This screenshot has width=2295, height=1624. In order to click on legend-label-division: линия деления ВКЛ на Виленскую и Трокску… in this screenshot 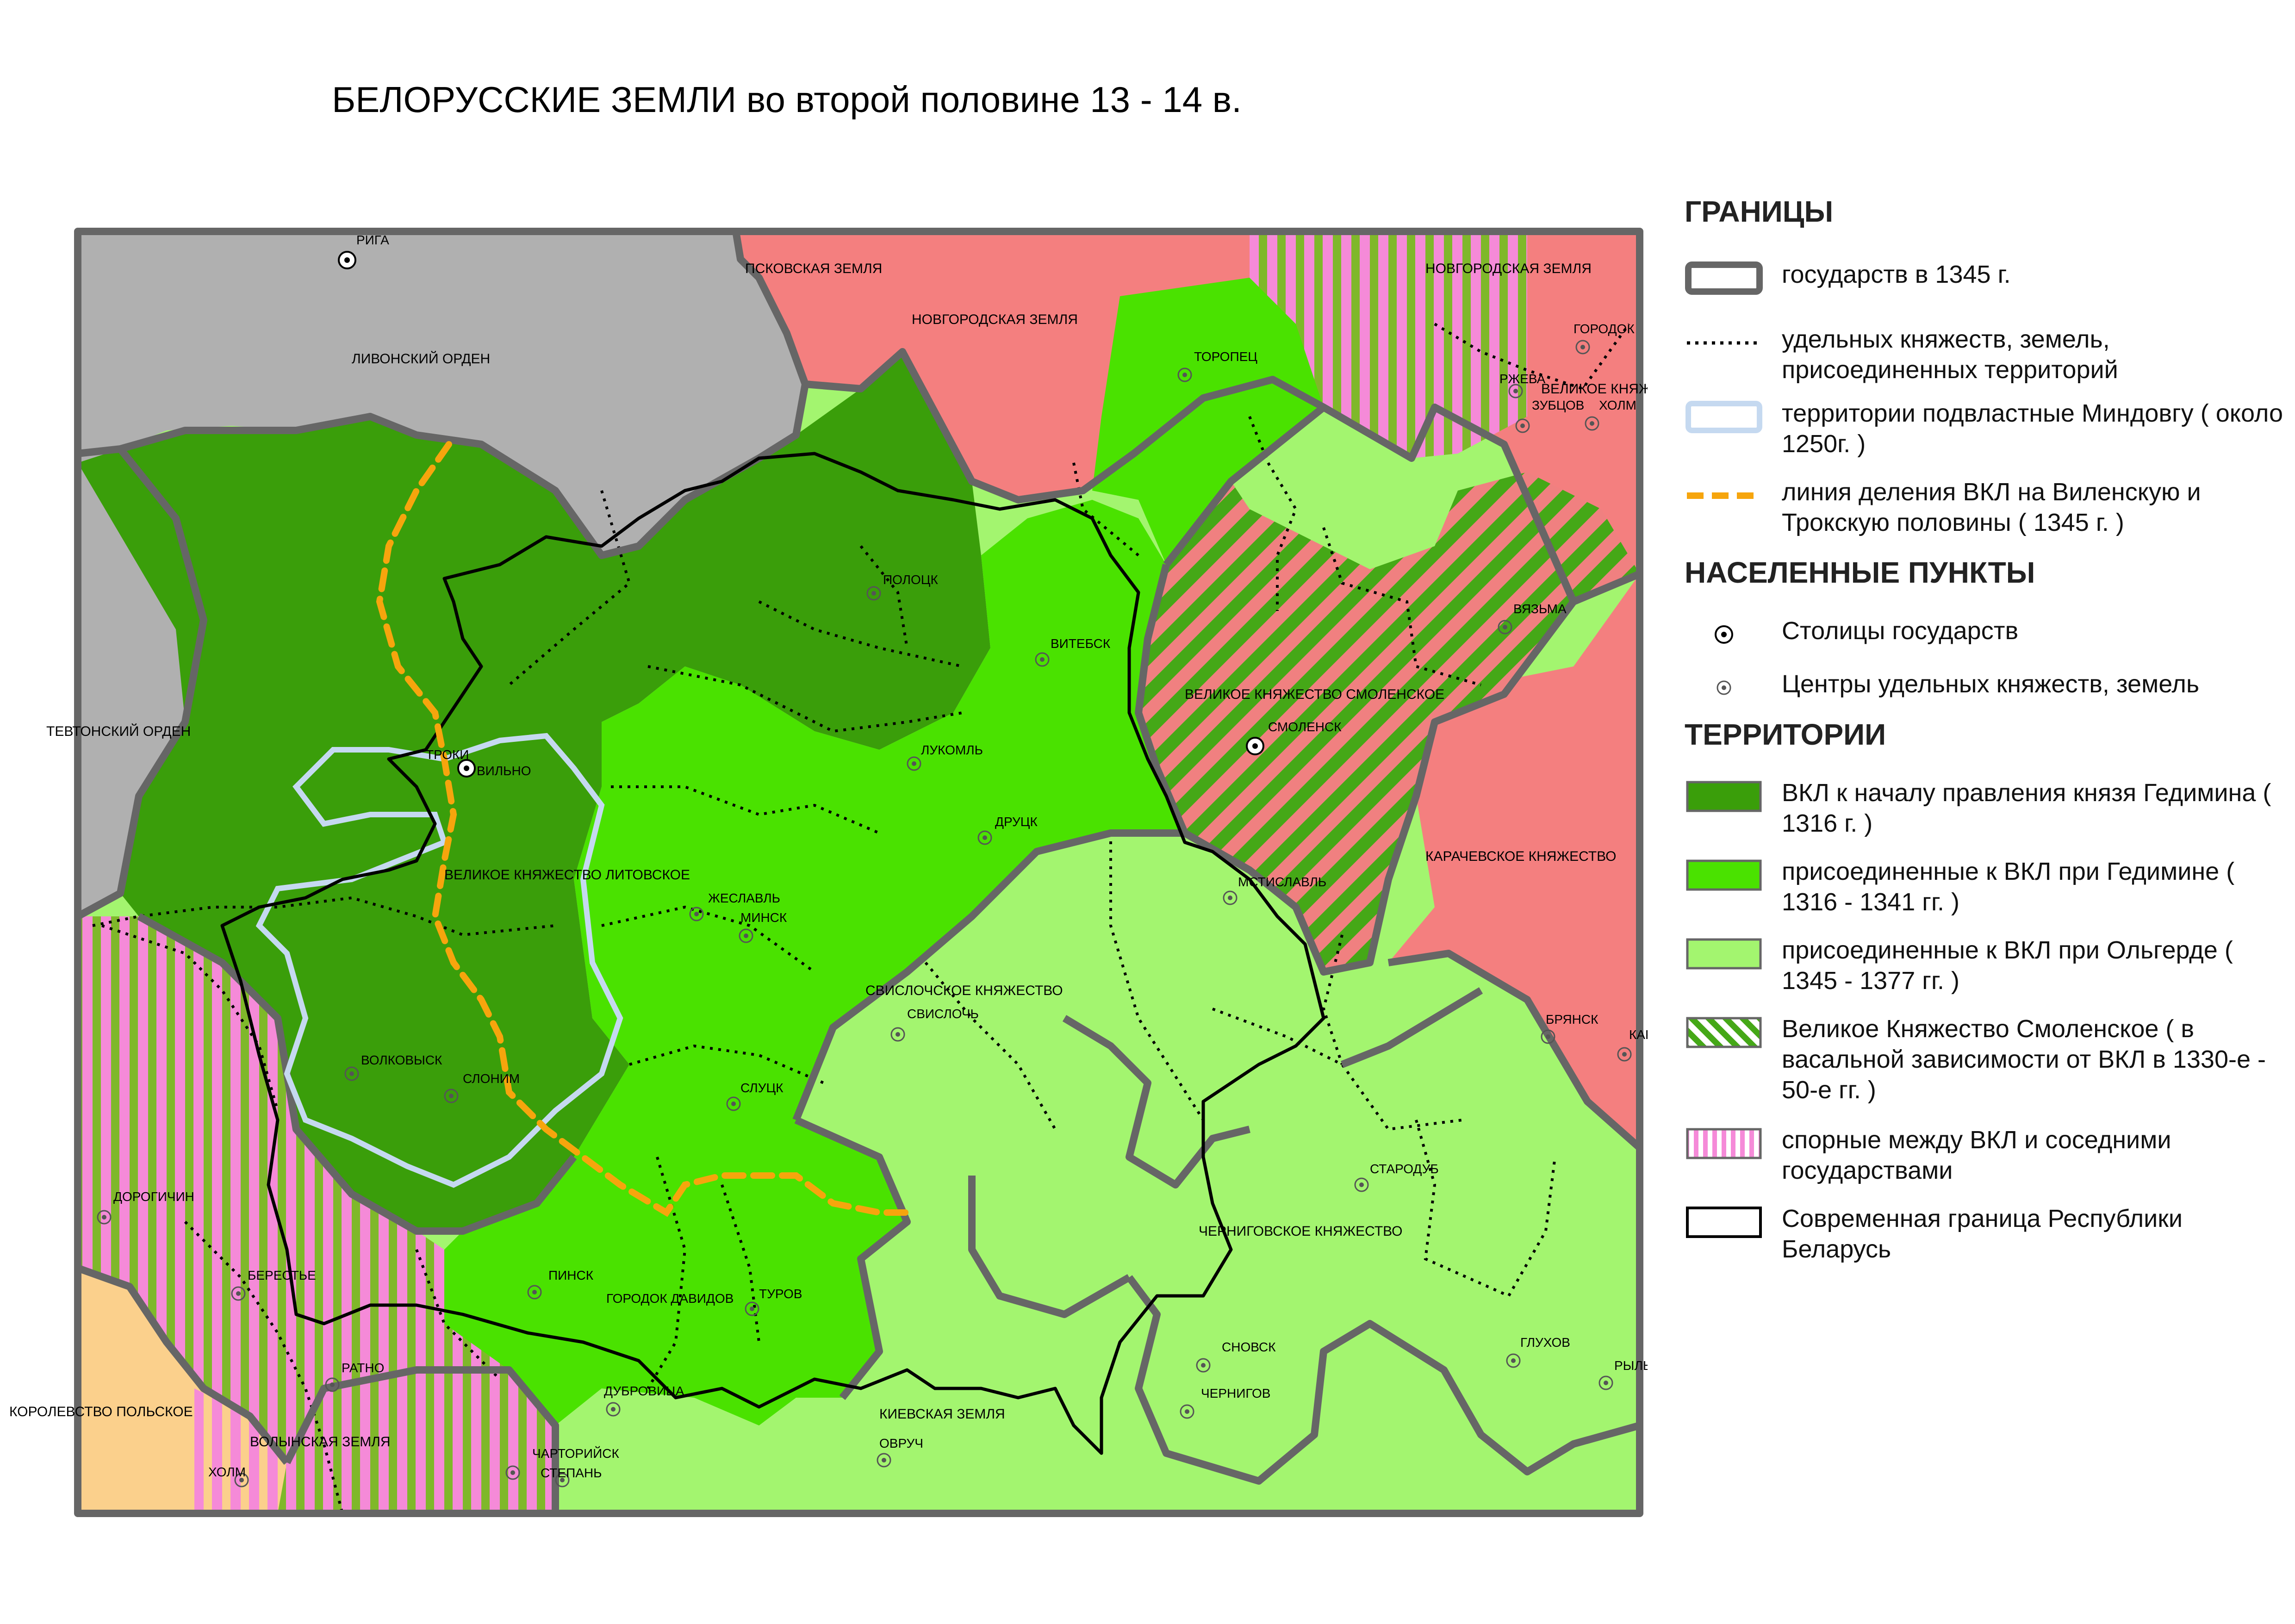, I will do `click(1991, 507)`.